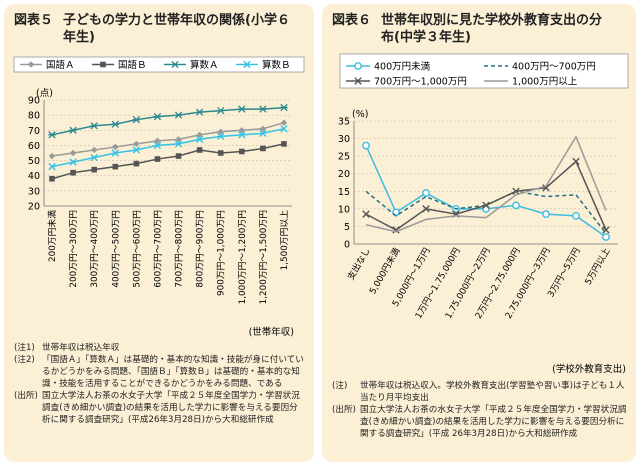 The image size is (640, 466). What do you see at coordinates (276, 65) in the screenshot?
I see `legend-label: 算数Ｂ` at bounding box center [276, 65].